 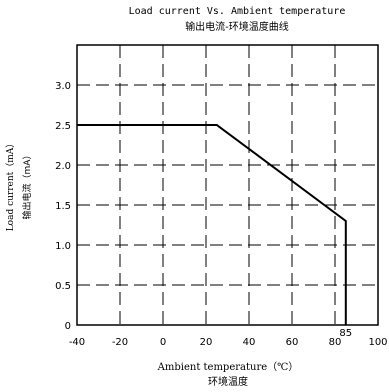 I want to click on y-tick-label: 0.5, so click(x=63, y=286).